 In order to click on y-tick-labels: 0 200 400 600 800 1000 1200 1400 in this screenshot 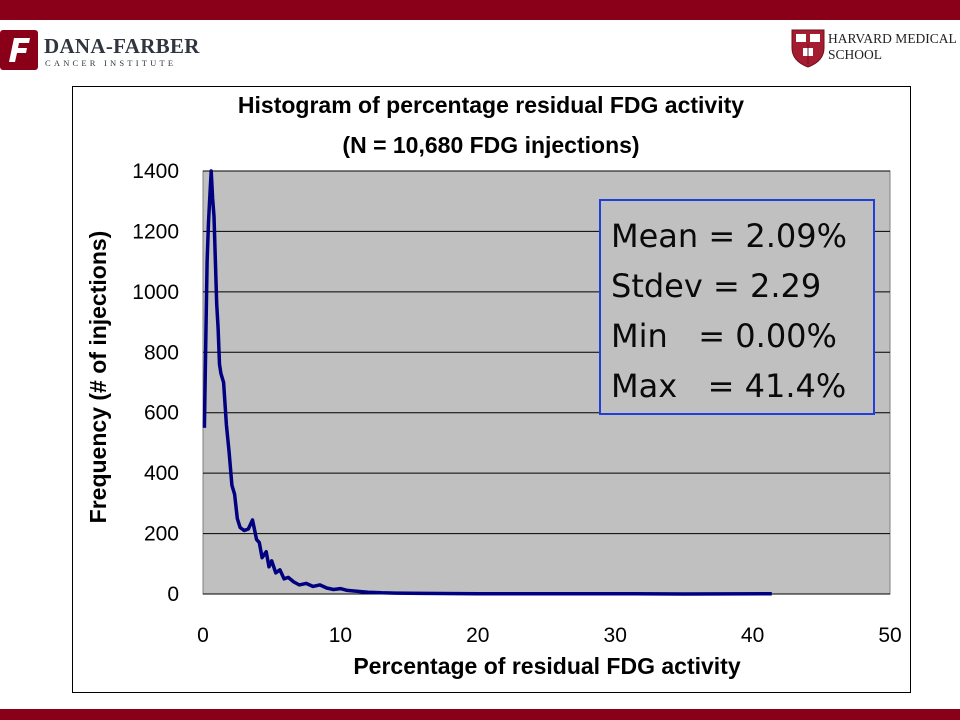, I will do `click(155, 383)`.